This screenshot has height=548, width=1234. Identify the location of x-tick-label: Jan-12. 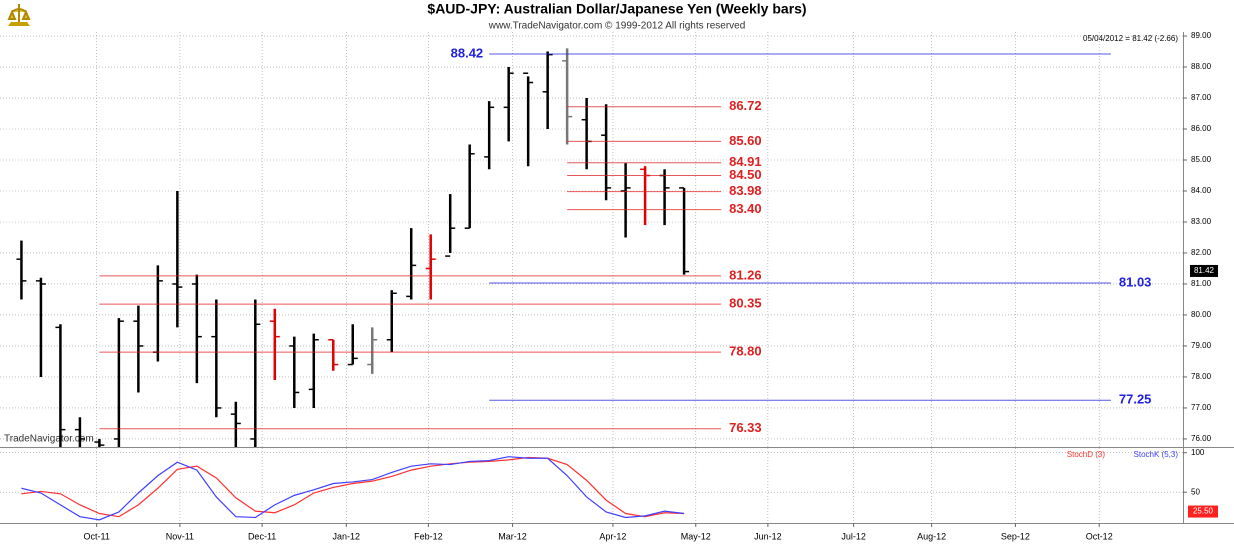
(347, 536).